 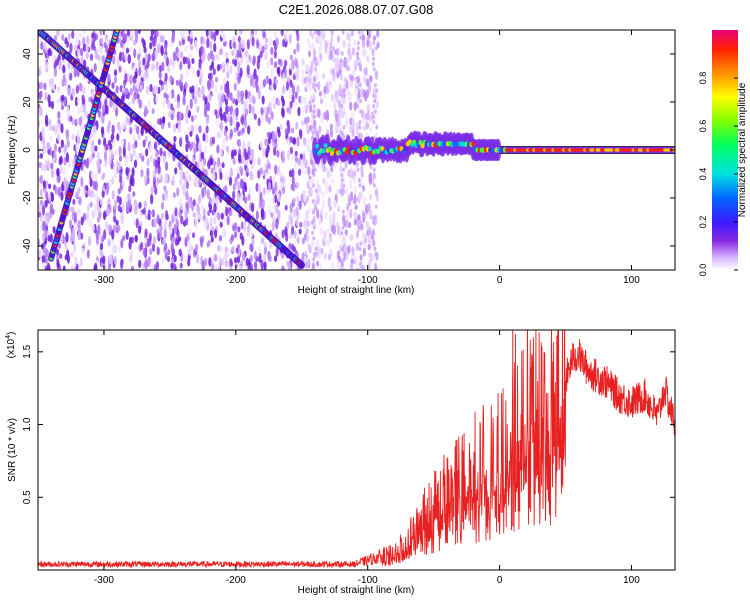 What do you see at coordinates (473, 144) in the screenshot?
I see `heatmap-tone-core` at bounding box center [473, 144].